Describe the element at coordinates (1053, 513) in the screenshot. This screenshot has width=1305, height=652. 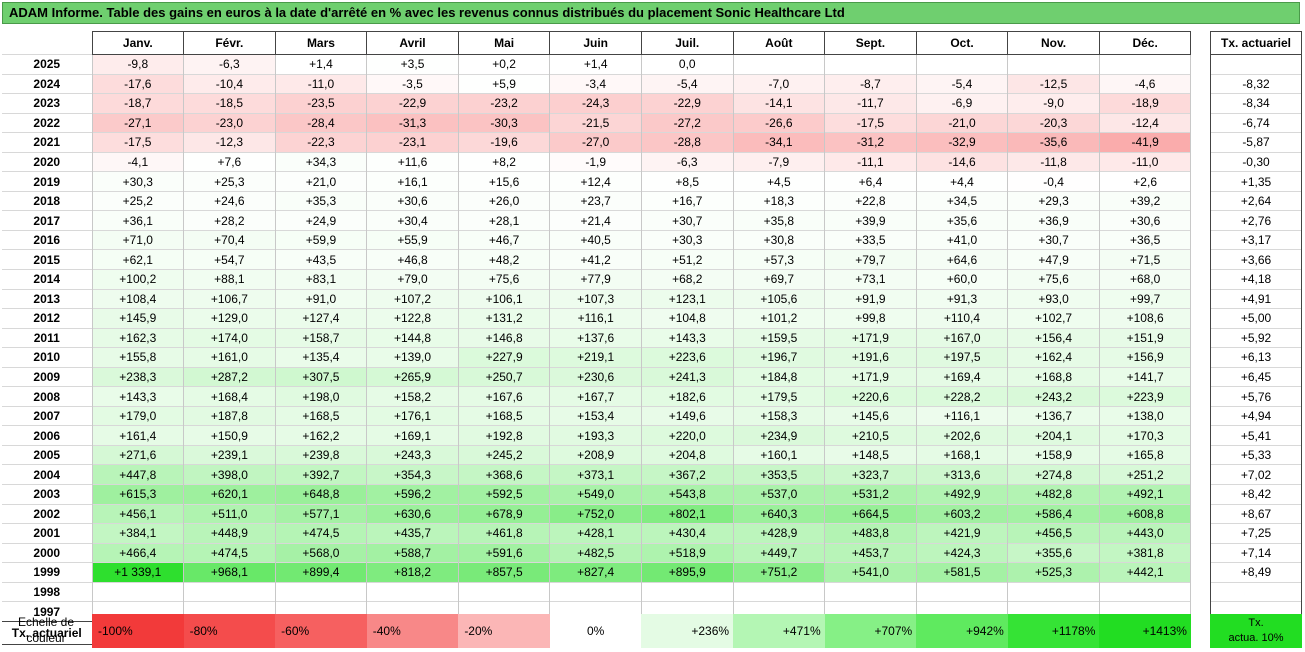
I see `gain-cell: +586,4` at that location.